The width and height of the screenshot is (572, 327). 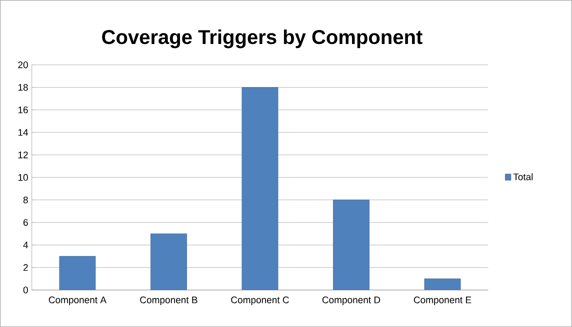 What do you see at coordinates (25, 222) in the screenshot?
I see `y-tick-label: 6` at bounding box center [25, 222].